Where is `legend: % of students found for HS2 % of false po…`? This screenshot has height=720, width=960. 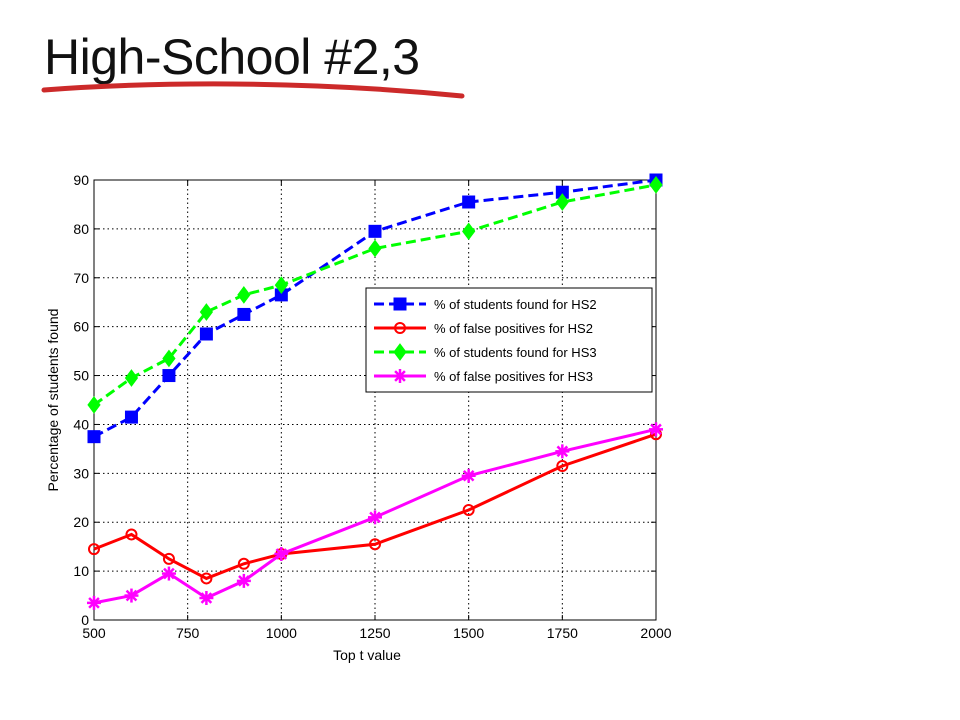 legend: % of students found for HS2 % of false po… is located at coordinates (509, 340).